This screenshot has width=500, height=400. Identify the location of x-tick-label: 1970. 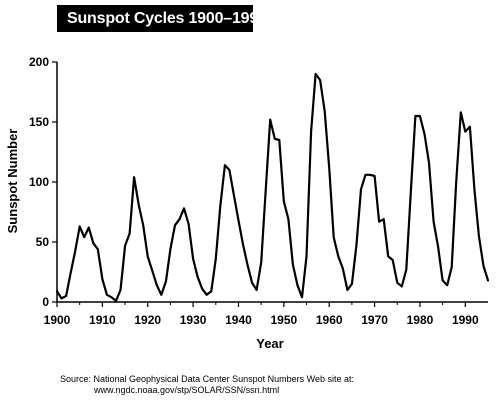
(374, 320).